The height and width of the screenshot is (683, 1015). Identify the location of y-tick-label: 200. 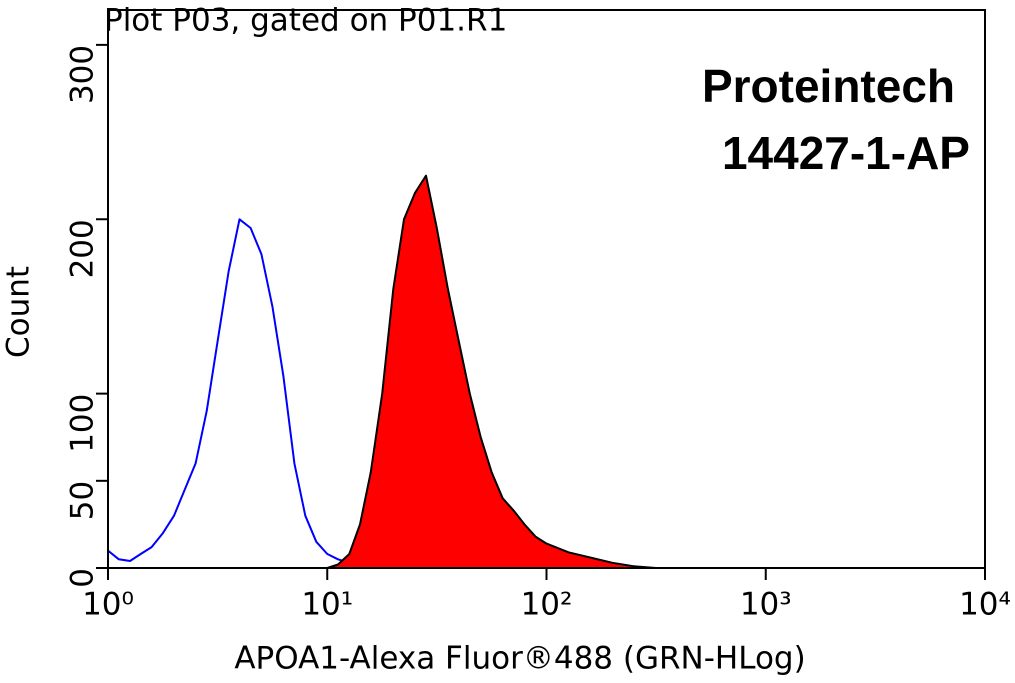
(83, 248).